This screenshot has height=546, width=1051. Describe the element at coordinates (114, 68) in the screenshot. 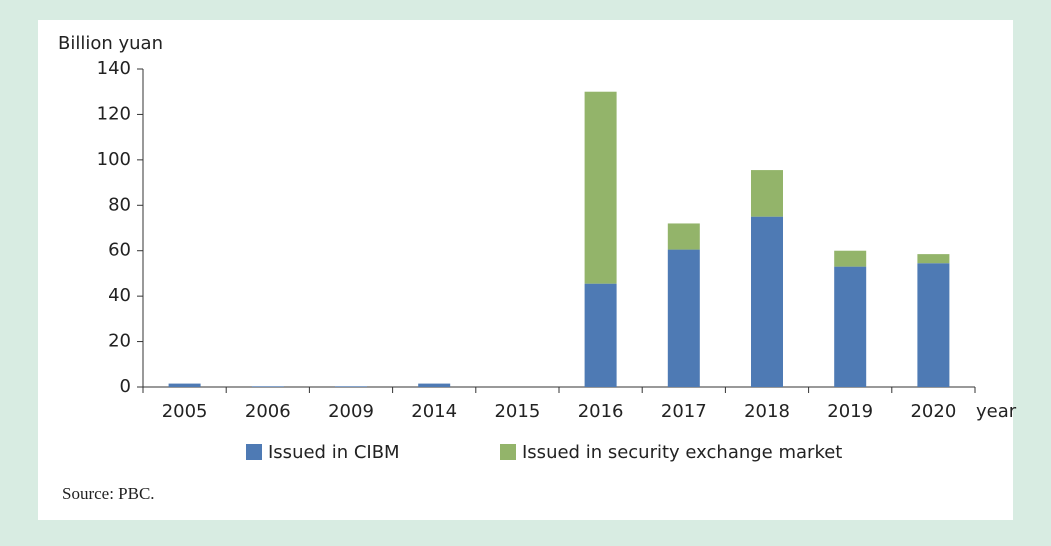

I see `y-tick-label: 140` at that location.